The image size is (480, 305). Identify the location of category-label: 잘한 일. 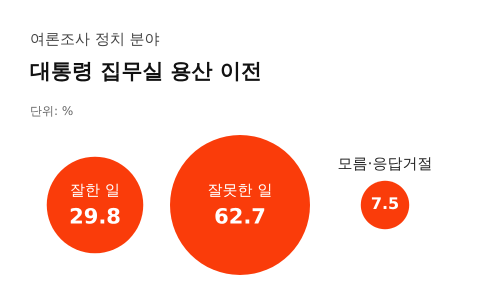
(95, 189).